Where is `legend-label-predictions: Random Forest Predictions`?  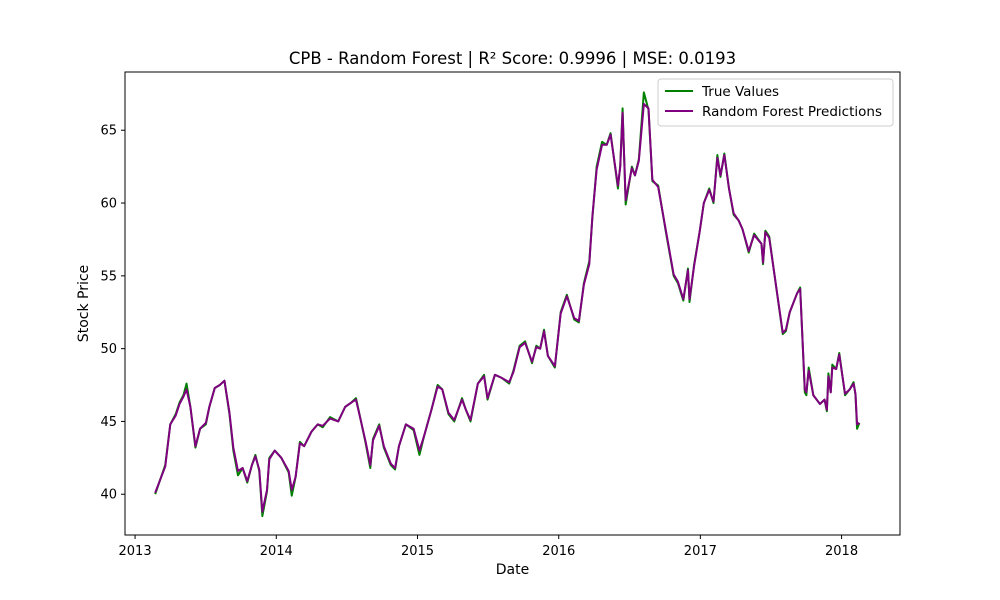 legend-label-predictions: Random Forest Predictions is located at coordinates (792, 112).